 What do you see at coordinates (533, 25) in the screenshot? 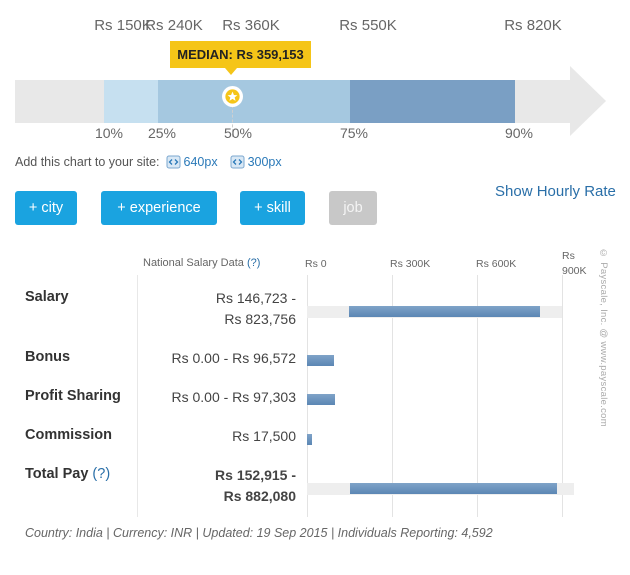
I see `percentile-value-90: Rs 820K` at bounding box center [533, 25].